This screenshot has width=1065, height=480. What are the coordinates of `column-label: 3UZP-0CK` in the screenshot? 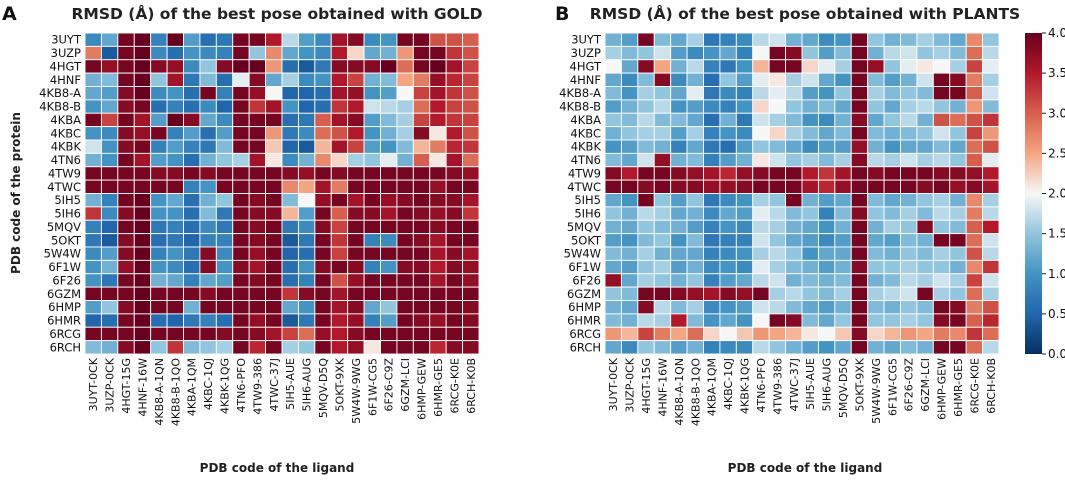 It's located at (630, 384).